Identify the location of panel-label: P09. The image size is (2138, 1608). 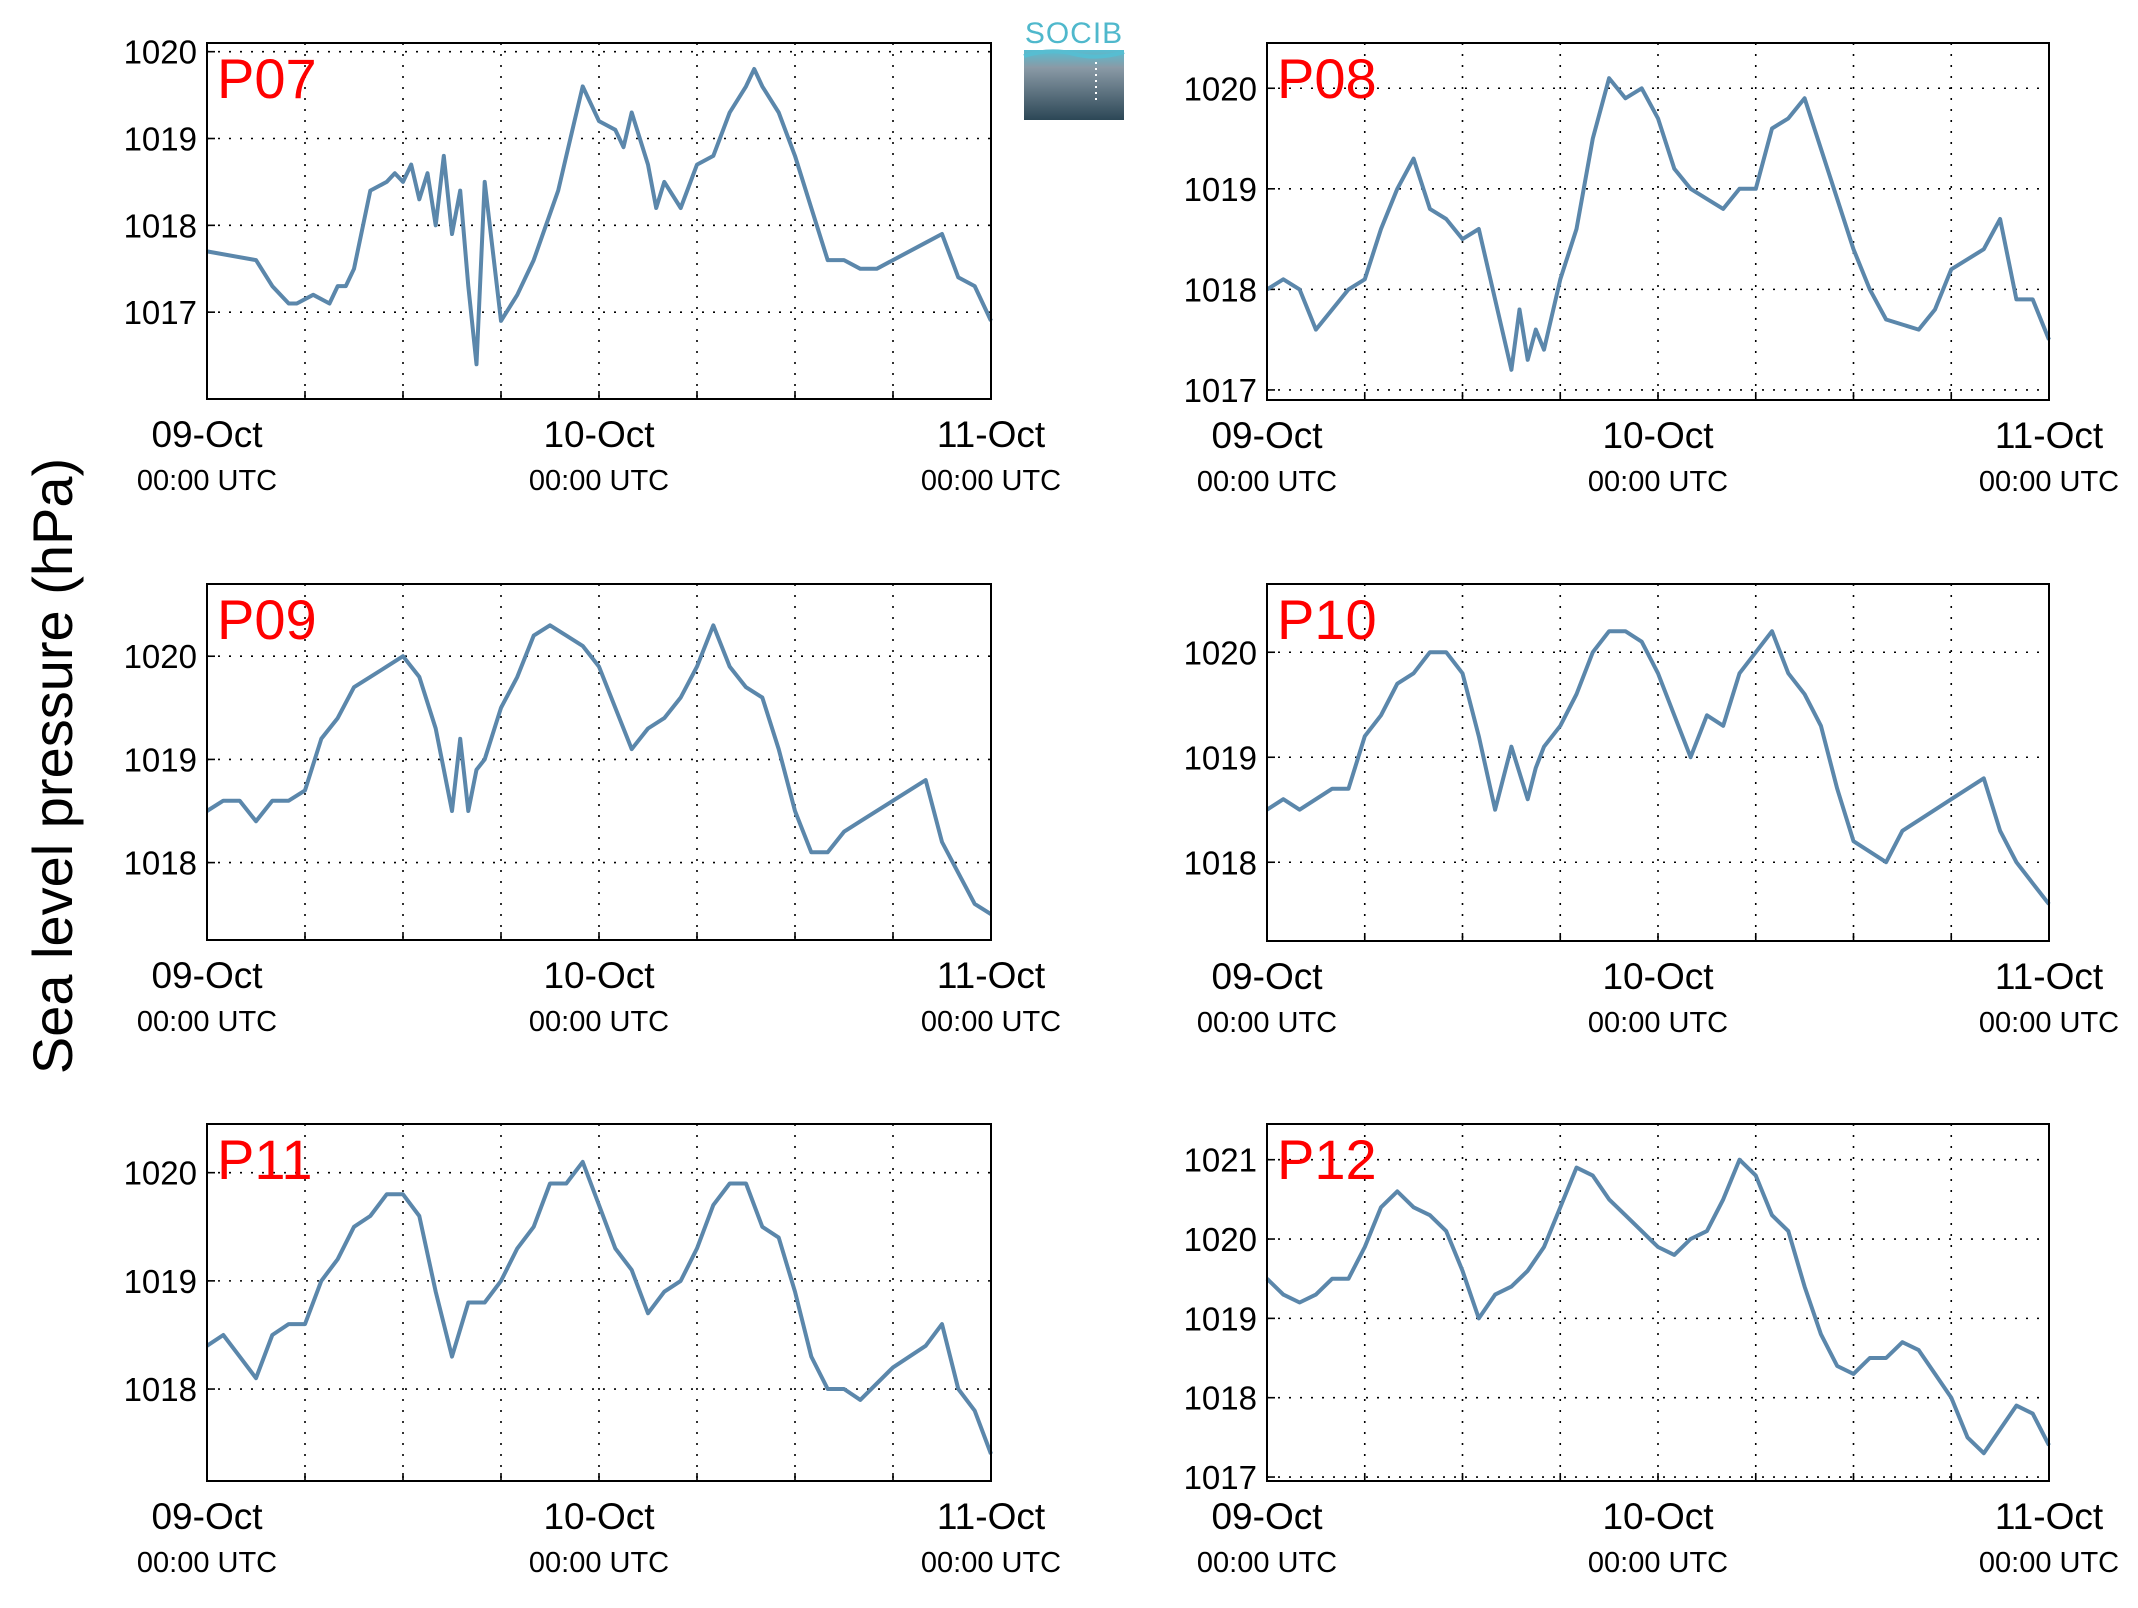
(267, 619).